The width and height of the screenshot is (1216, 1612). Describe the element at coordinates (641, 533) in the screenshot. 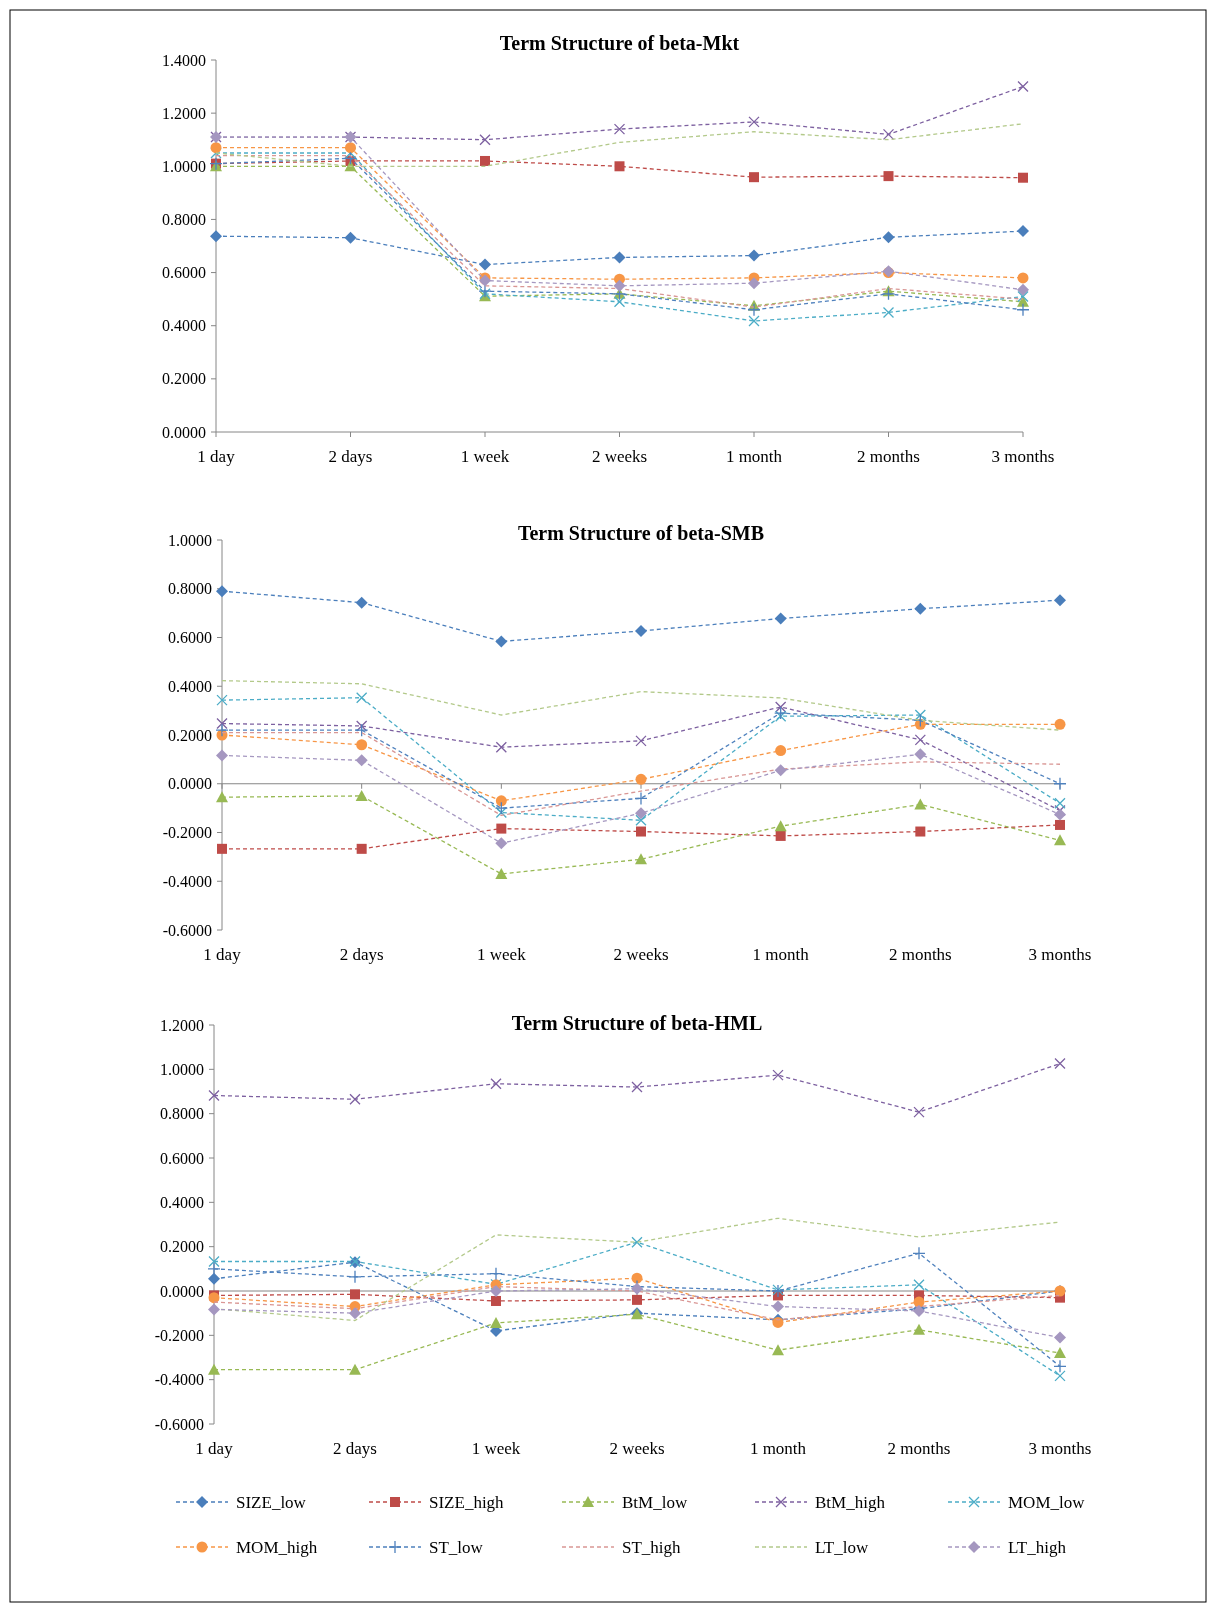

I see `chart-title: Term Structure of beta-SMB` at that location.